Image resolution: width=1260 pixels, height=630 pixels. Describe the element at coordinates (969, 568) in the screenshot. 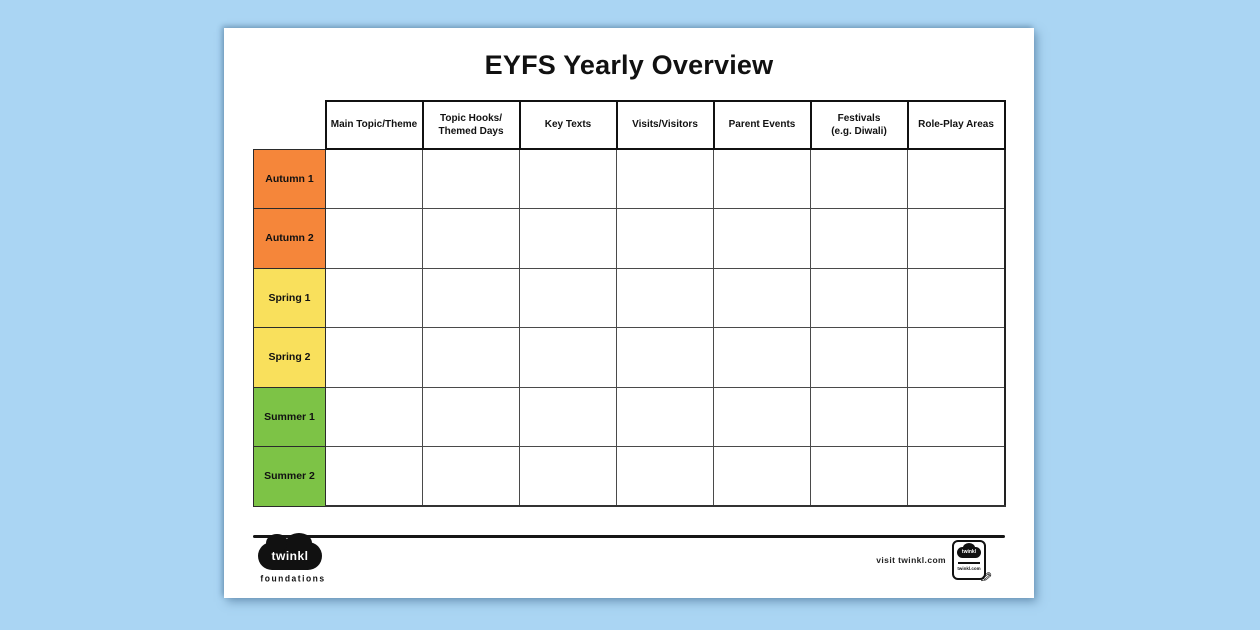

I see `badge-subtext: twinkl.com` at that location.